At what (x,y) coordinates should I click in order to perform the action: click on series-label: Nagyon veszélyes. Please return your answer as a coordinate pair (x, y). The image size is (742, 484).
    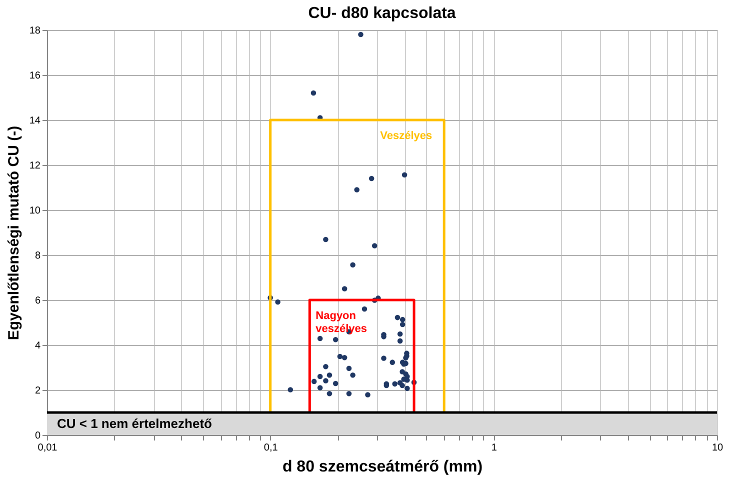
    Looking at the image, I should click on (342, 322).